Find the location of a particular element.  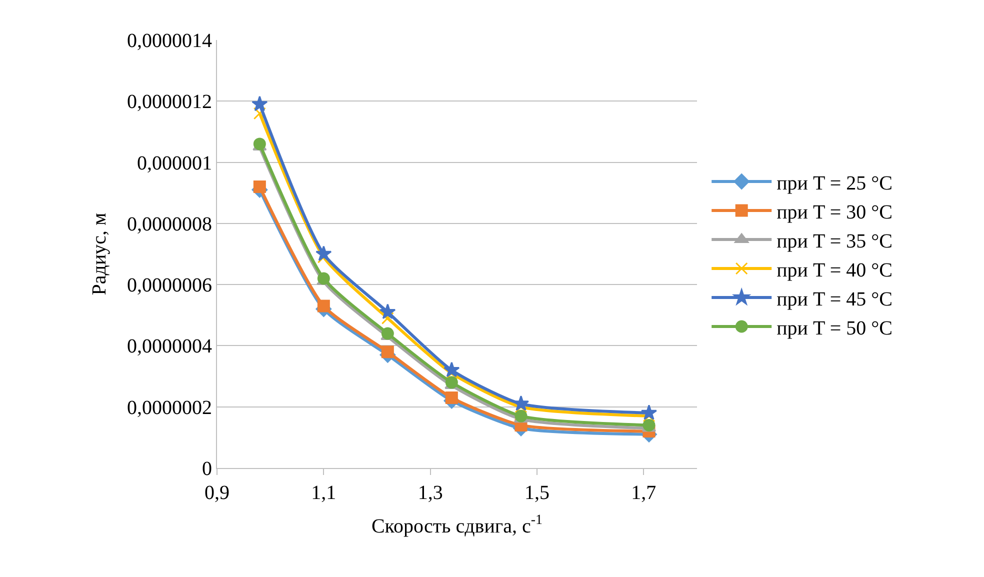

legend-label: при T = 30 °C is located at coordinates (834, 212).